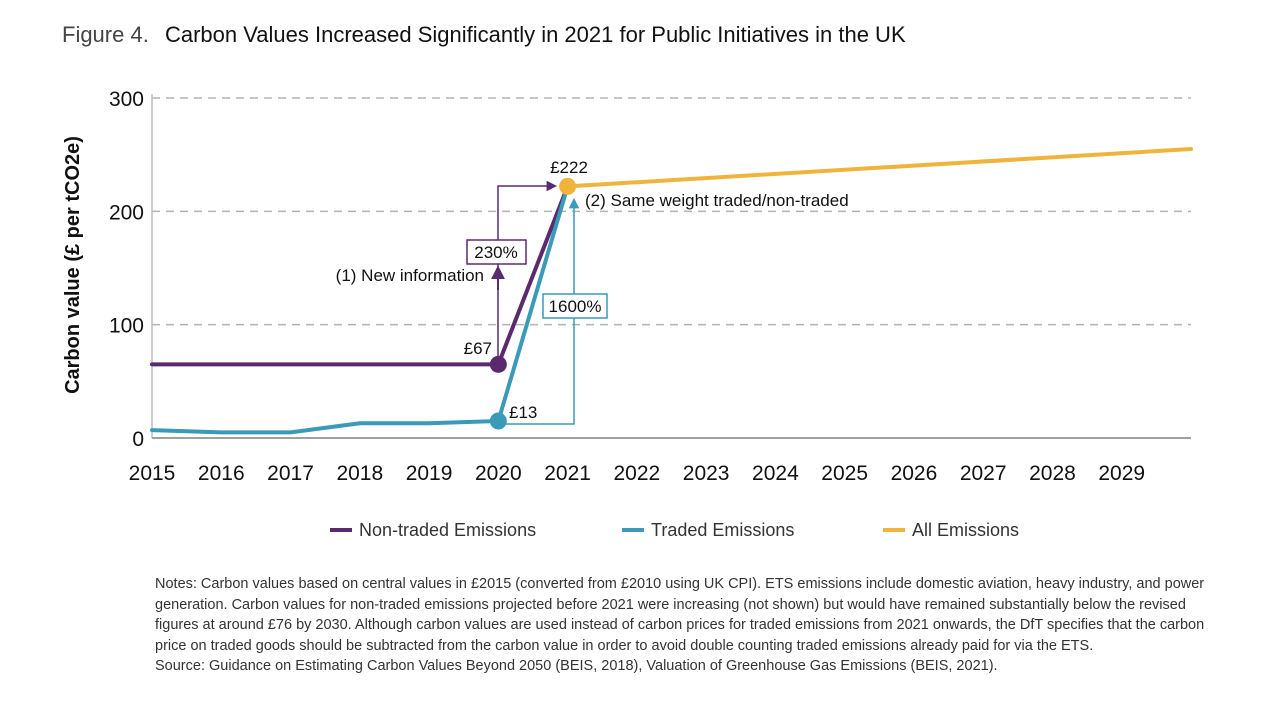 The image size is (1280, 718). I want to click on x-tick-label: 2015, so click(152, 473).